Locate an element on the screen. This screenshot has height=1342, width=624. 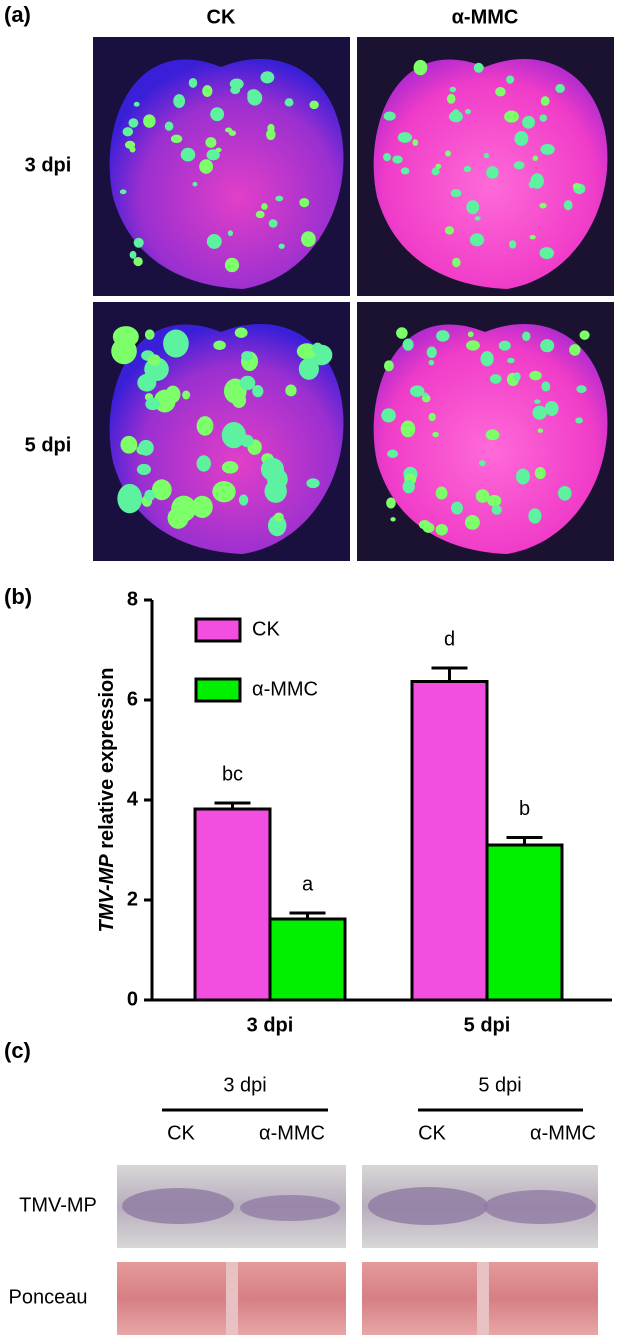
panel-label: (a) is located at coordinates (17, 14).